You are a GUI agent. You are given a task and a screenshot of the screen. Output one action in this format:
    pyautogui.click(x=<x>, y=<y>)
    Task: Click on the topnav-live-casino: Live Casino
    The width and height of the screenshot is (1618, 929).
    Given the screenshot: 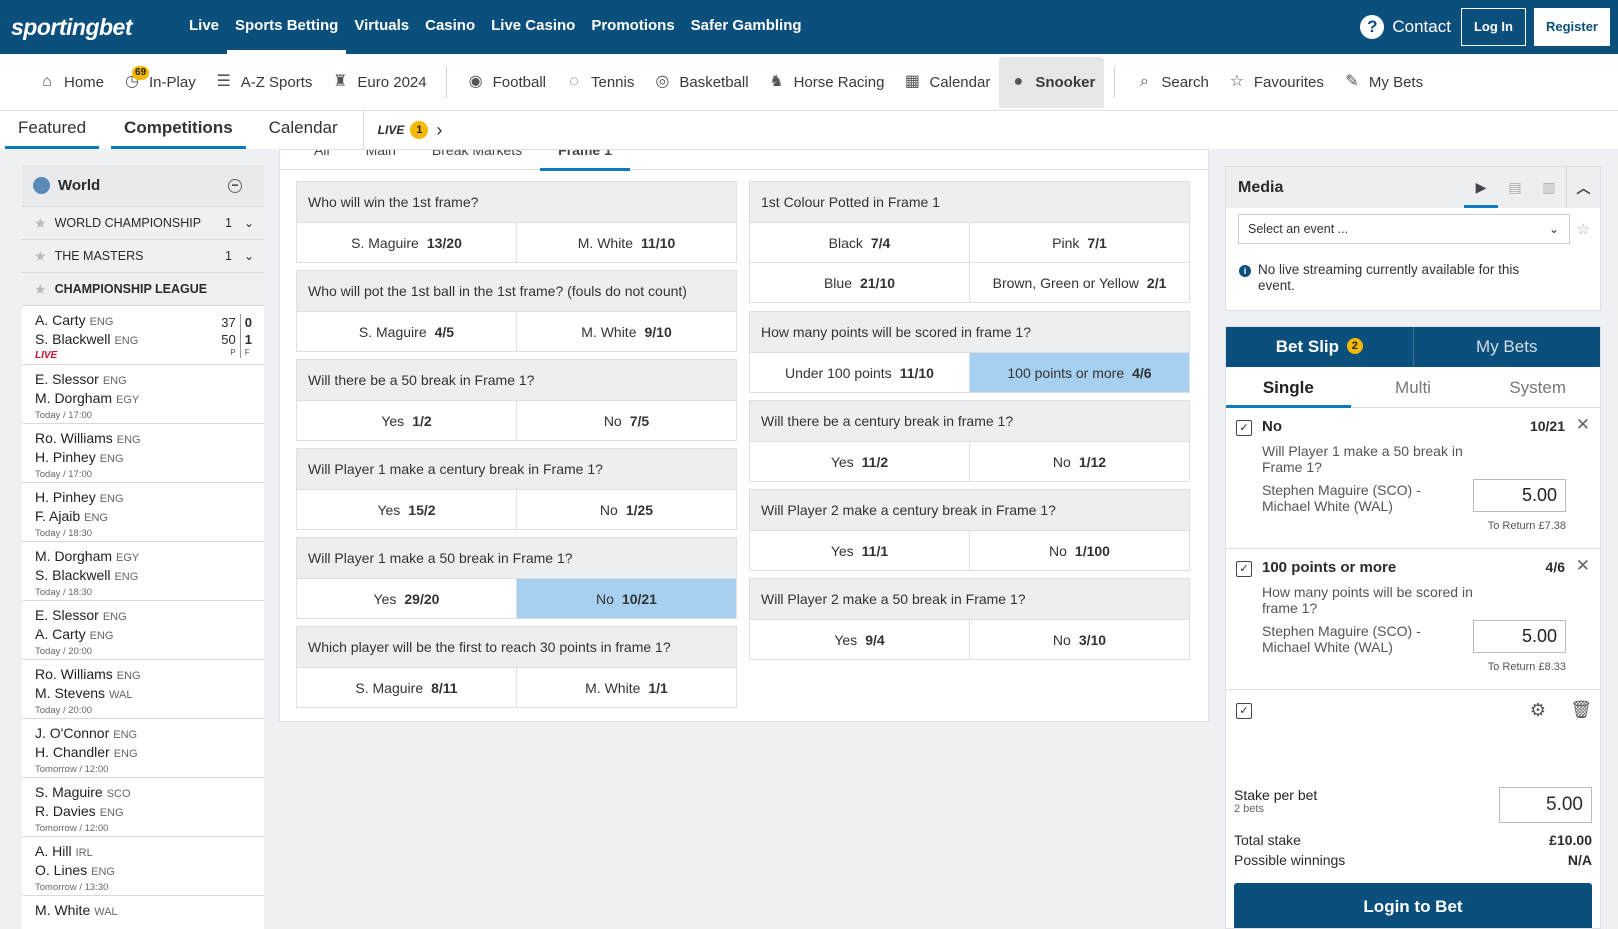 What is the action you would take?
    pyautogui.click(x=533, y=27)
    